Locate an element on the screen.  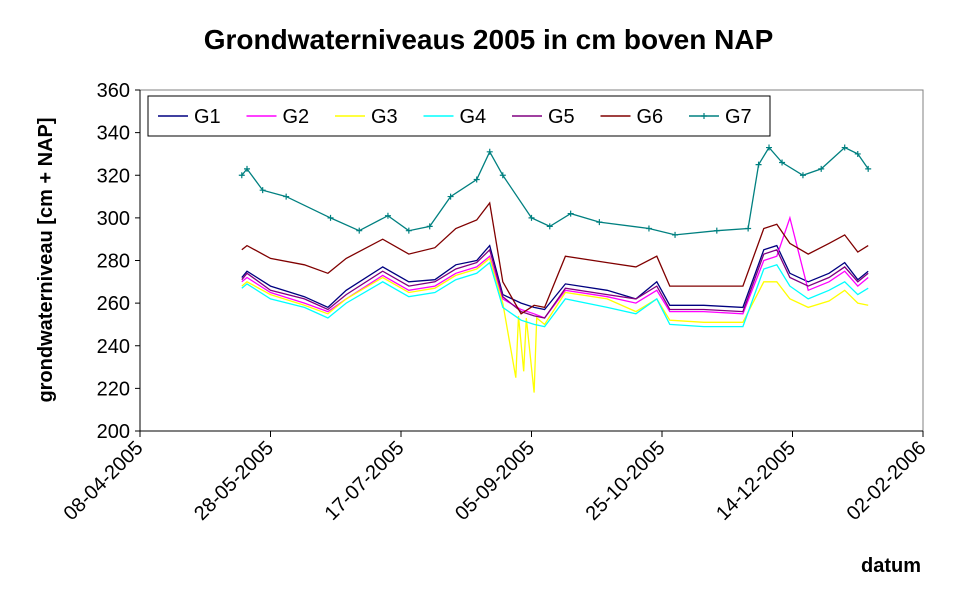
x-tick-label: 08-04-2005 is located at coordinates (104, 481).